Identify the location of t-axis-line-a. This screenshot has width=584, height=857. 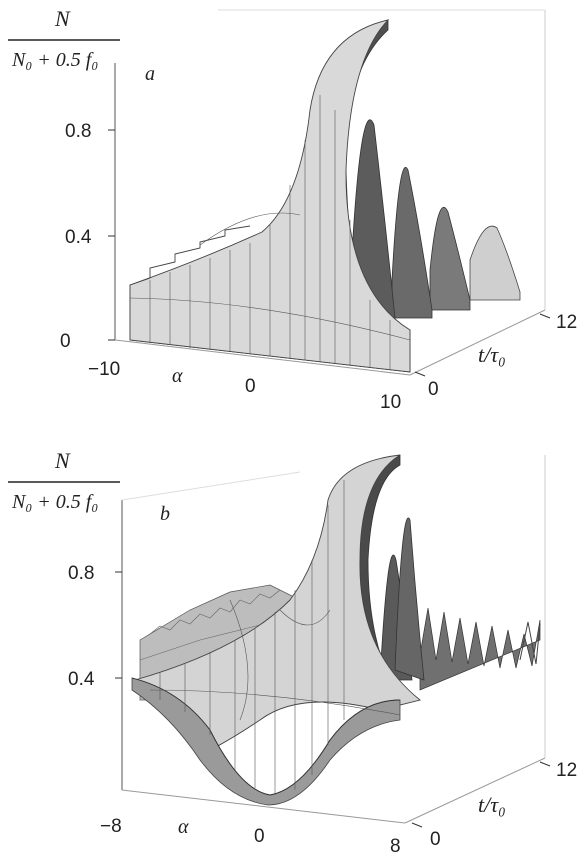
(477, 342).